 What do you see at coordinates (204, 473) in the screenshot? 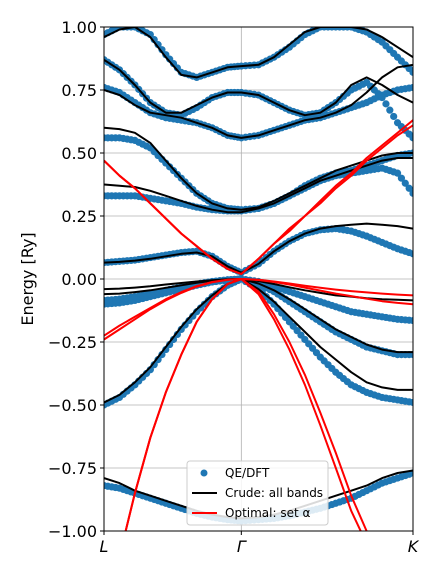
I see `legend-marker-dot` at bounding box center [204, 473].